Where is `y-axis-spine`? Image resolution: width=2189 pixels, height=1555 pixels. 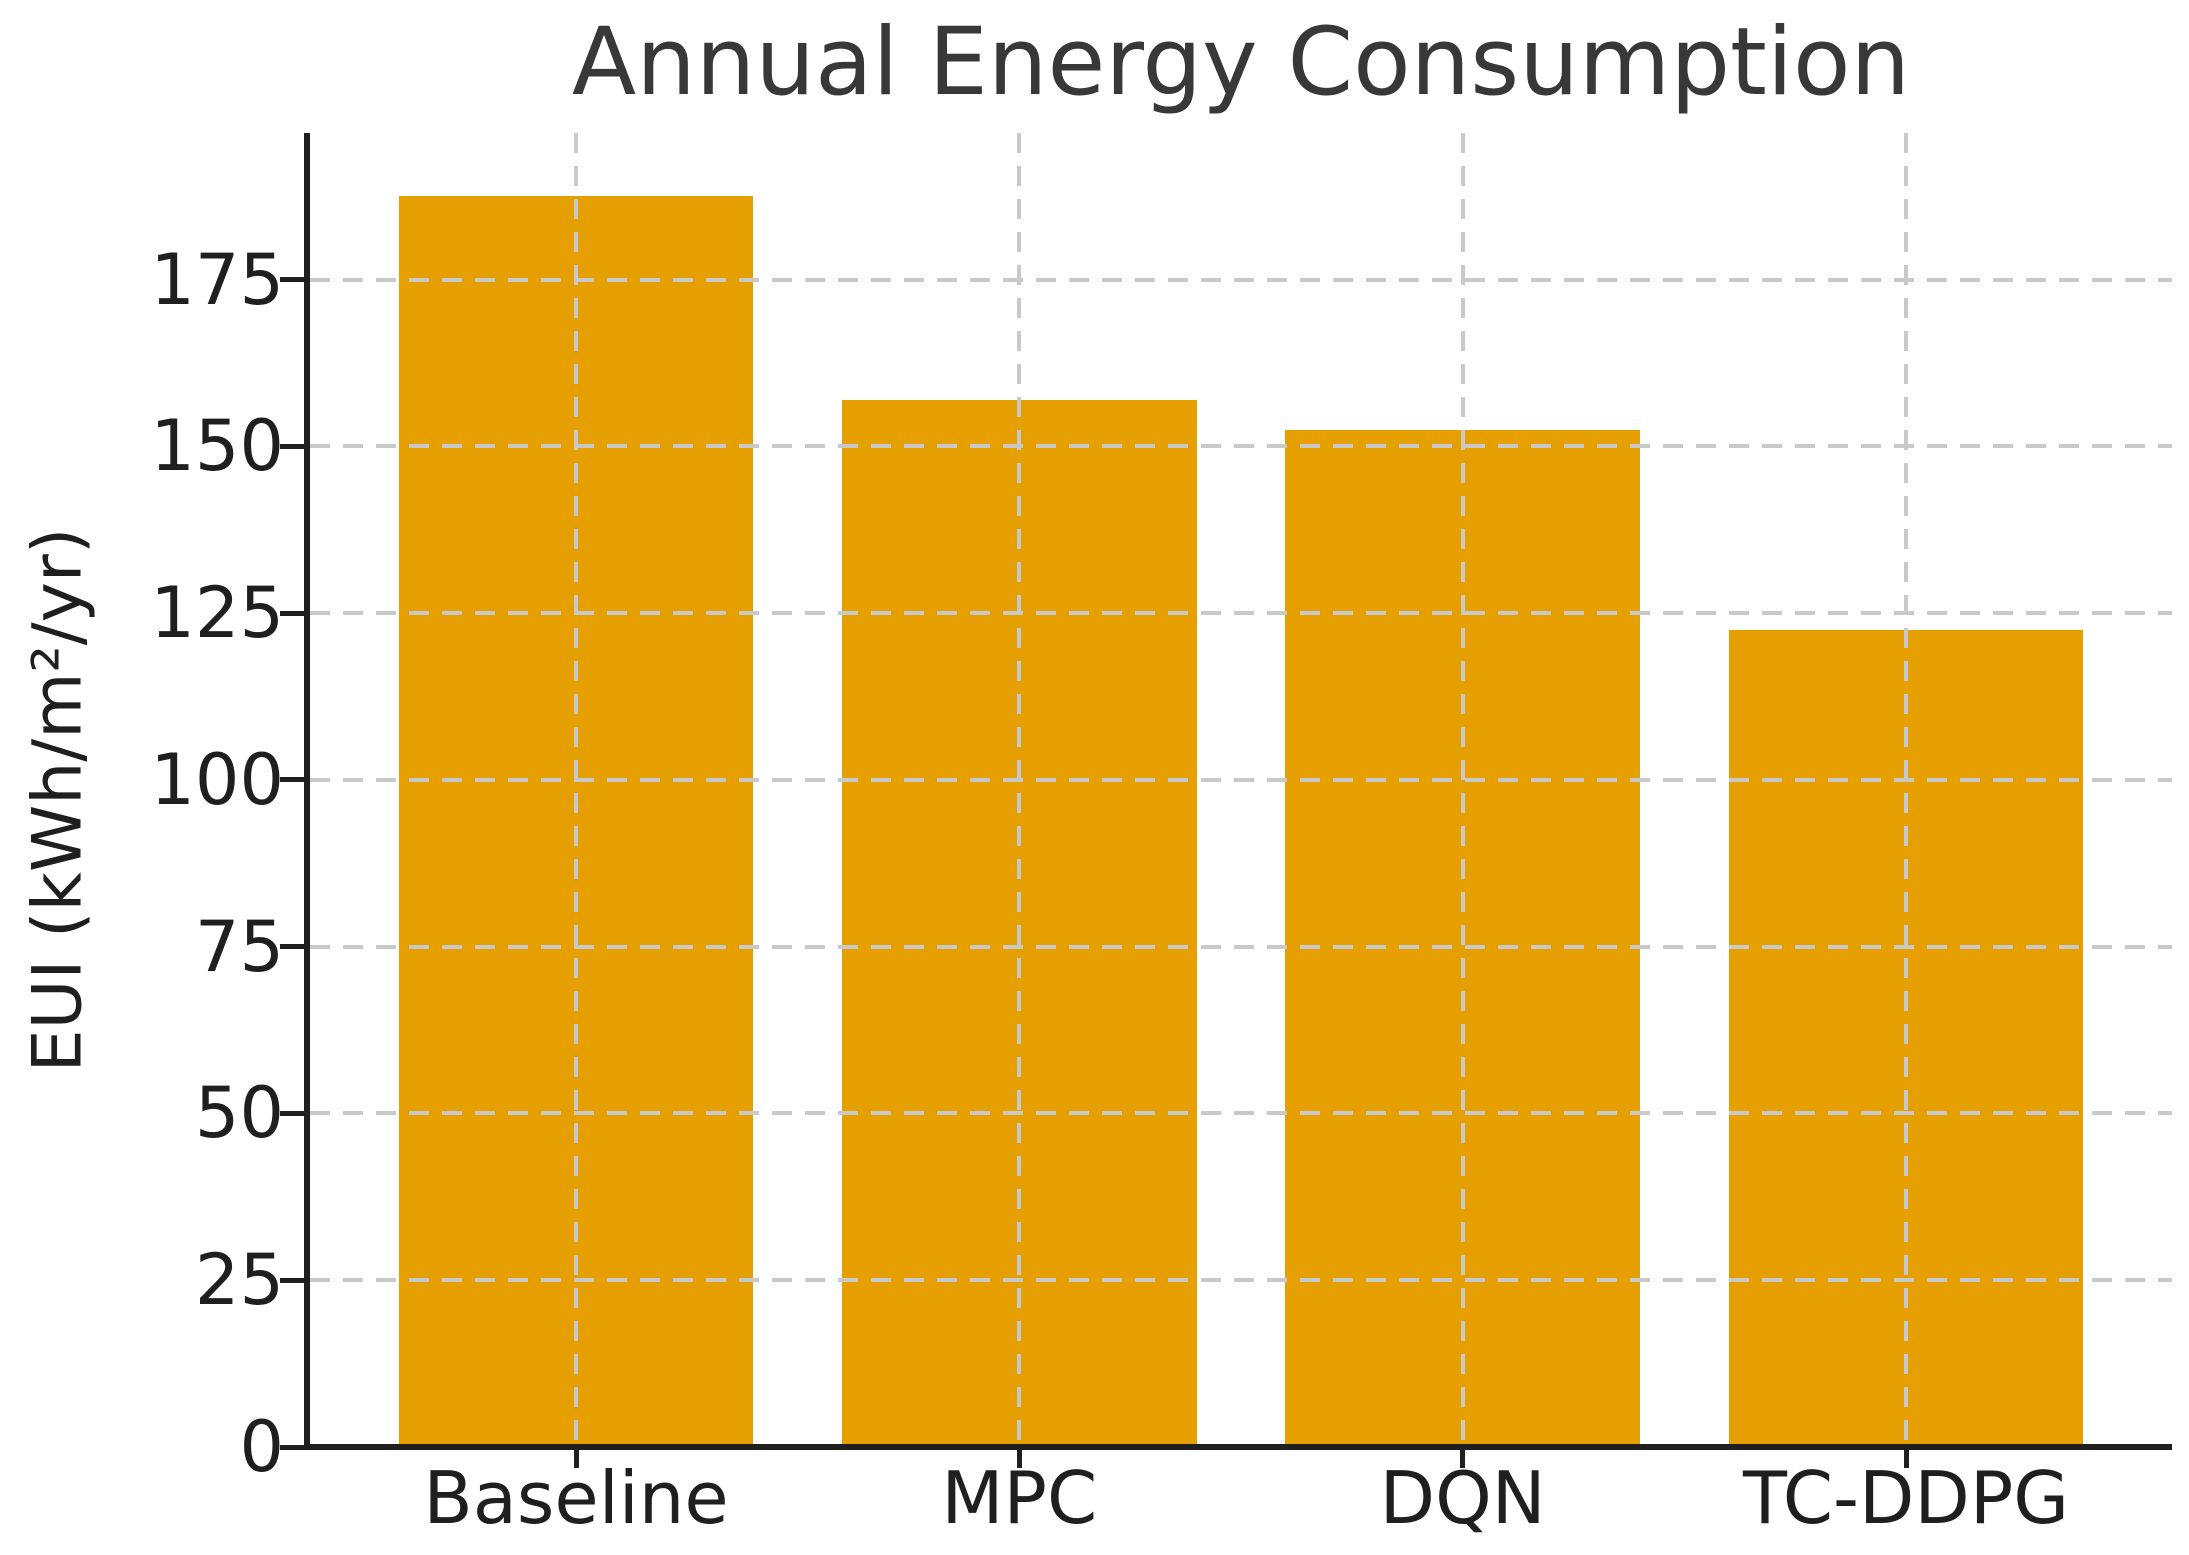 y-axis-spine is located at coordinates (307, 791).